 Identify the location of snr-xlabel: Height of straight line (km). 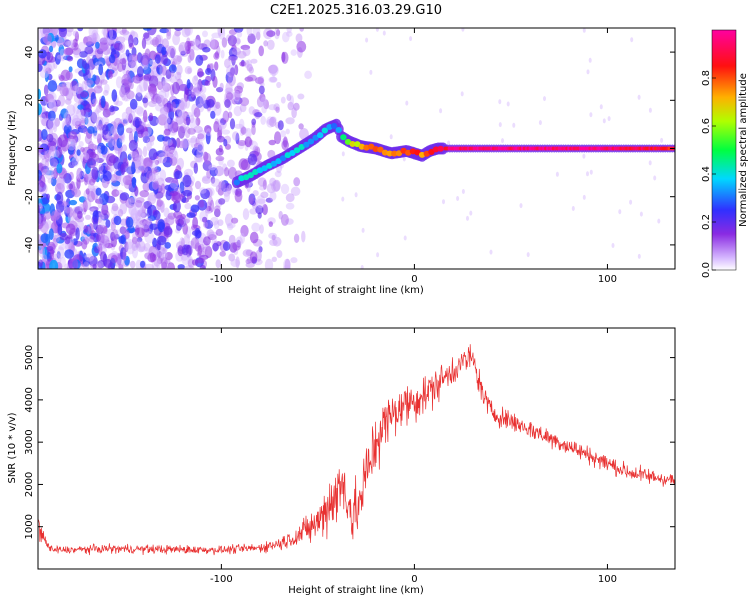
(356, 590).